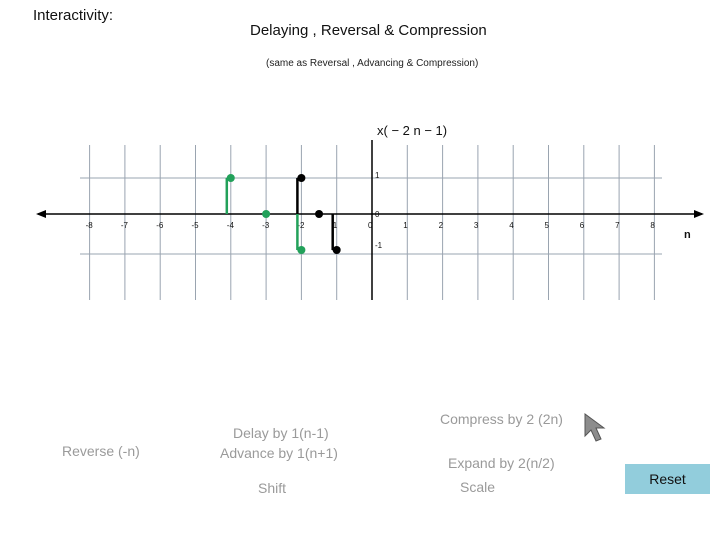  Describe the element at coordinates (377, 214) in the screenshot. I see `y-tick-label: 0` at that location.